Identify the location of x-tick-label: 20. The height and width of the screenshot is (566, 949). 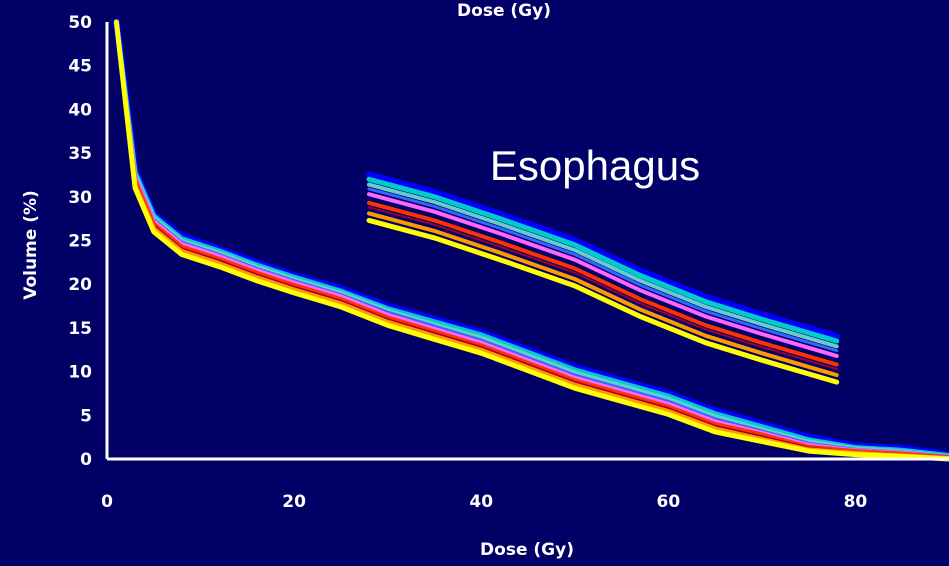
(294, 502).